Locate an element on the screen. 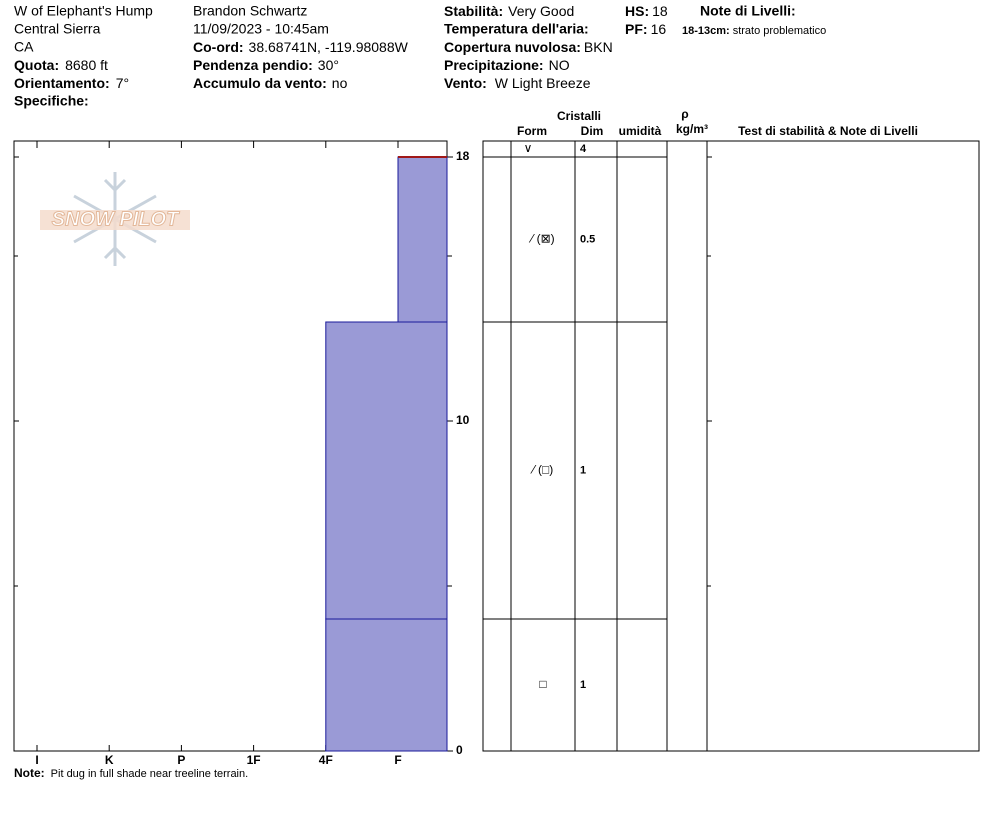 The height and width of the screenshot is (840, 994). pf: PF: 16 is located at coordinates (645, 29).